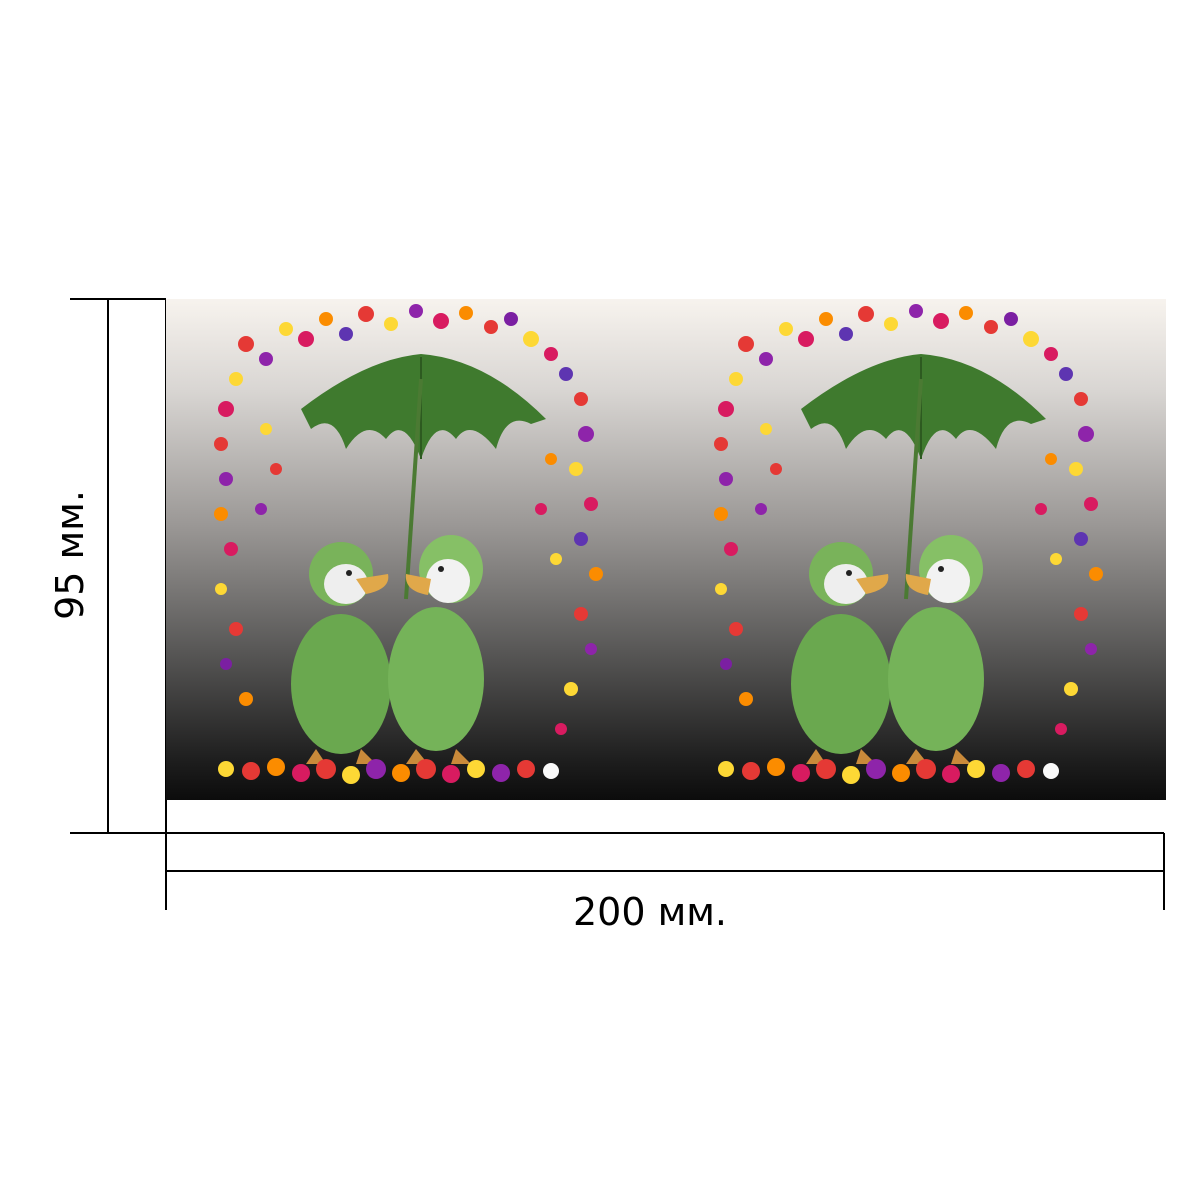 Image resolution: width=1200 pixels, height=1200 pixels. What do you see at coordinates (908, 544) in the screenshot?
I see `artwork-panel-right` at bounding box center [908, 544].